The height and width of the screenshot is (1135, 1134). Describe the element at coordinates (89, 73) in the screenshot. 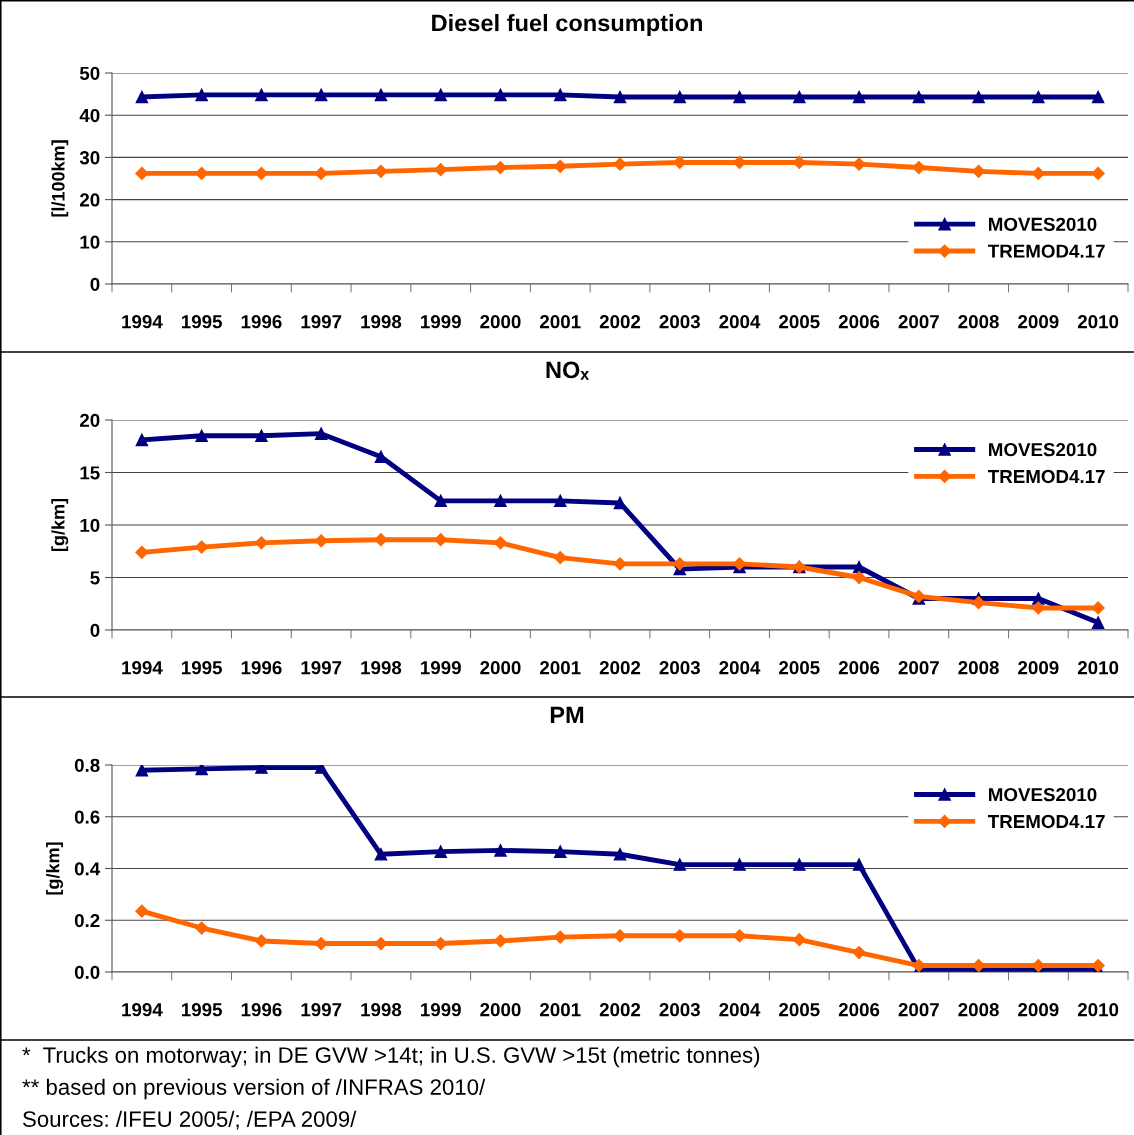

I see `y-tick-label: 50` at that location.